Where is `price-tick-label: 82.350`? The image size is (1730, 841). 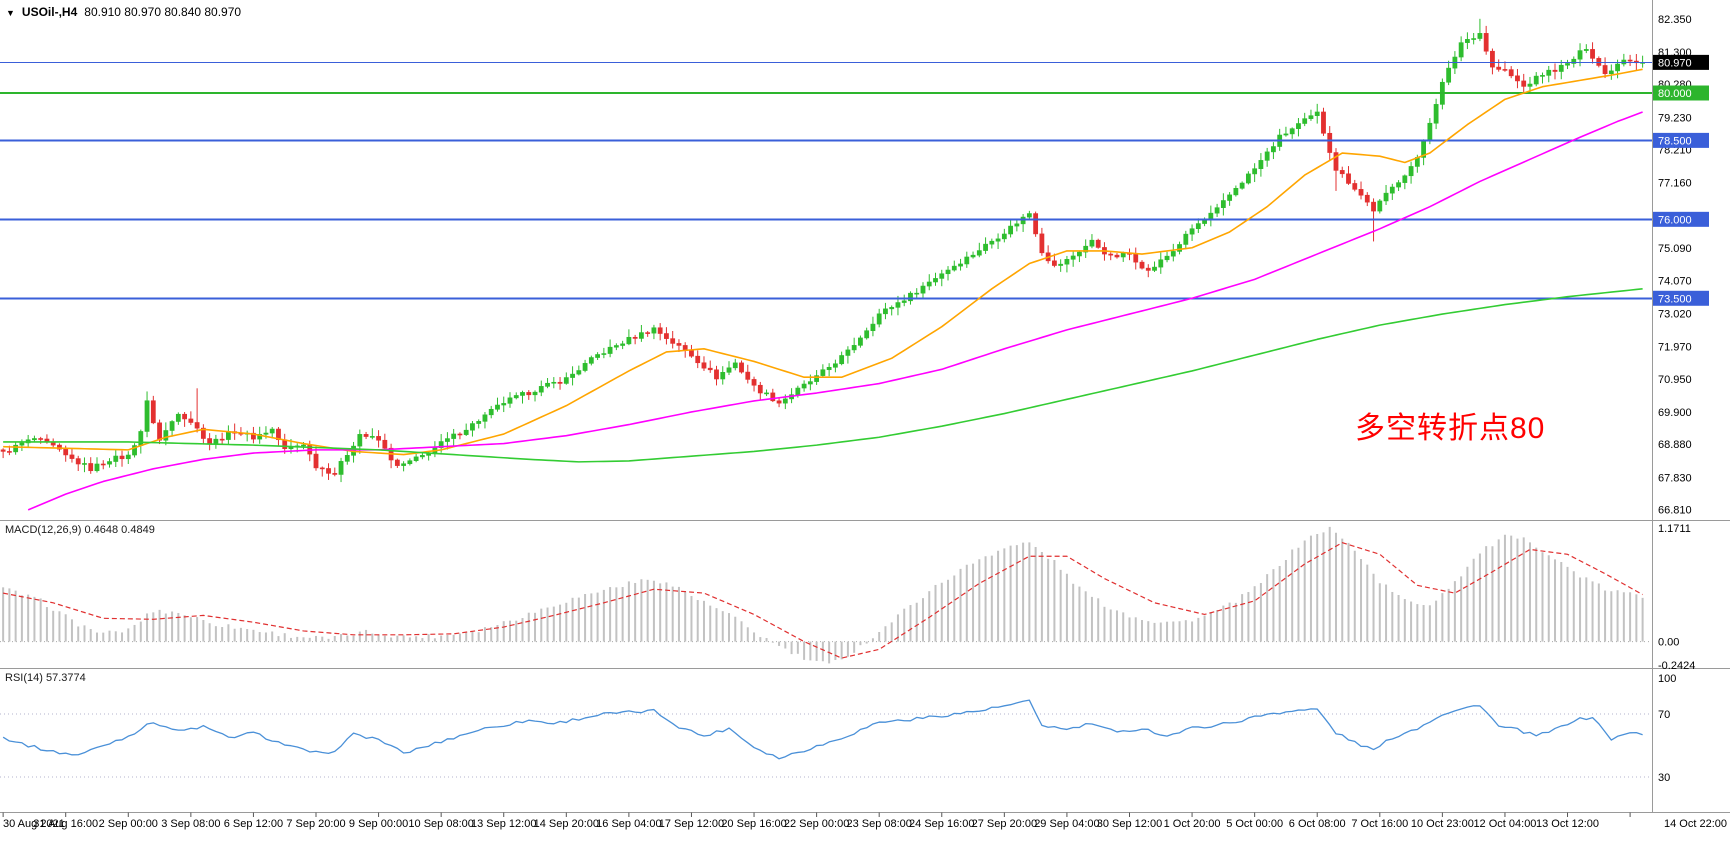
price-tick-label: 82.350 is located at coordinates (1675, 20).